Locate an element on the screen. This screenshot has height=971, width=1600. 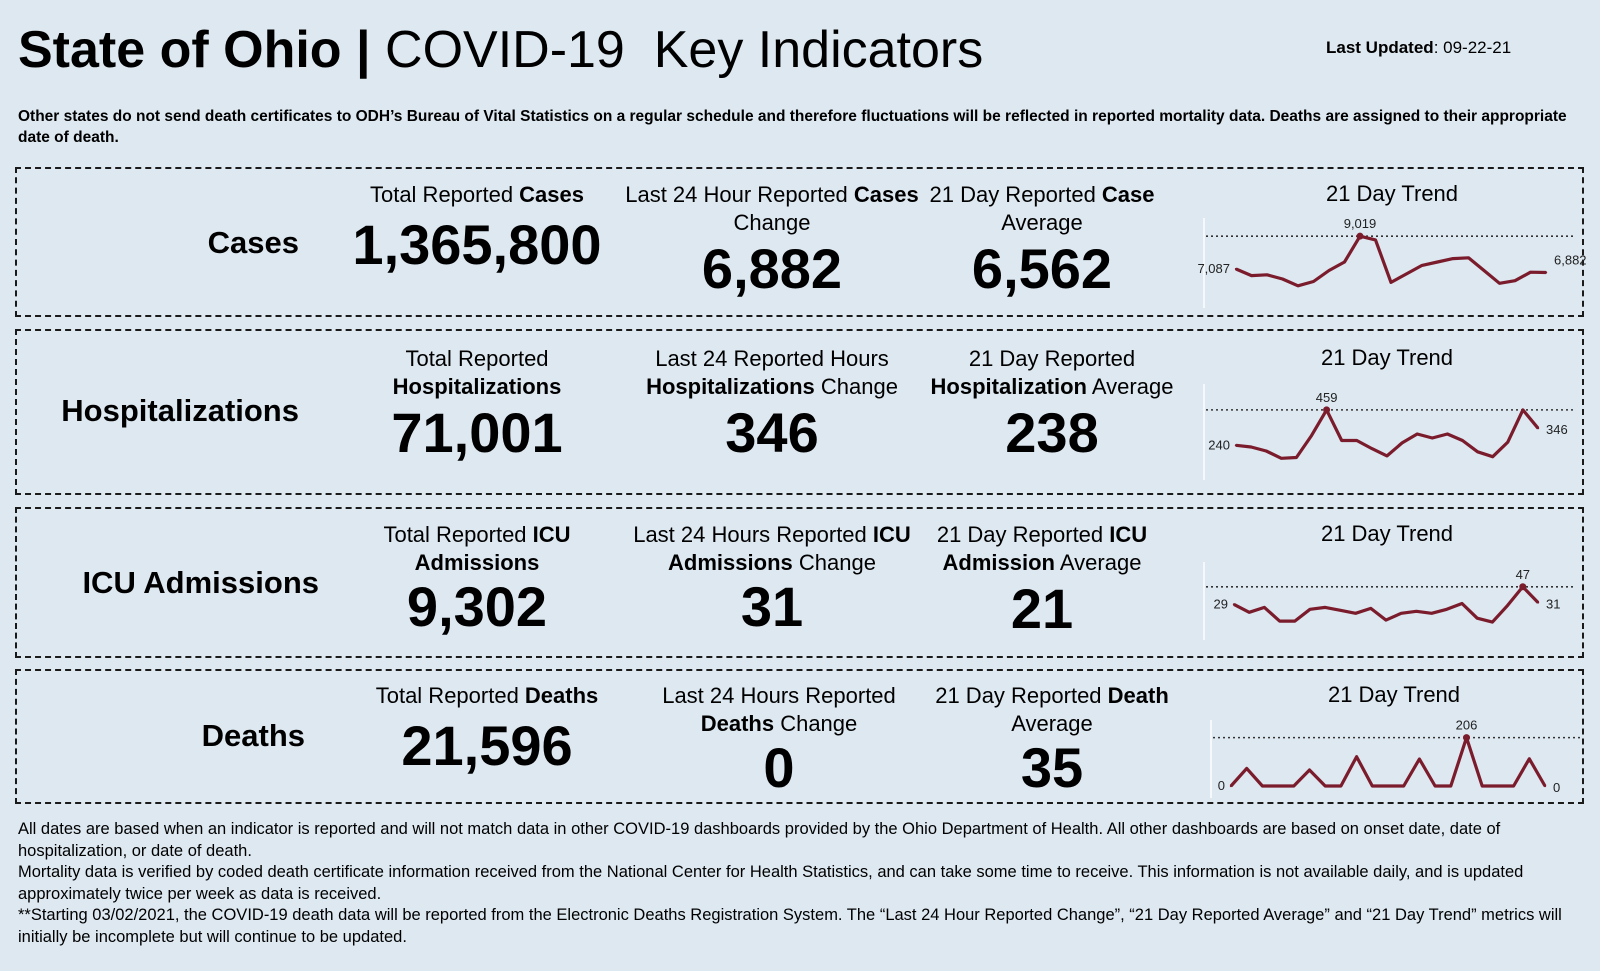
first-value-label: 240 is located at coordinates (1219, 444).